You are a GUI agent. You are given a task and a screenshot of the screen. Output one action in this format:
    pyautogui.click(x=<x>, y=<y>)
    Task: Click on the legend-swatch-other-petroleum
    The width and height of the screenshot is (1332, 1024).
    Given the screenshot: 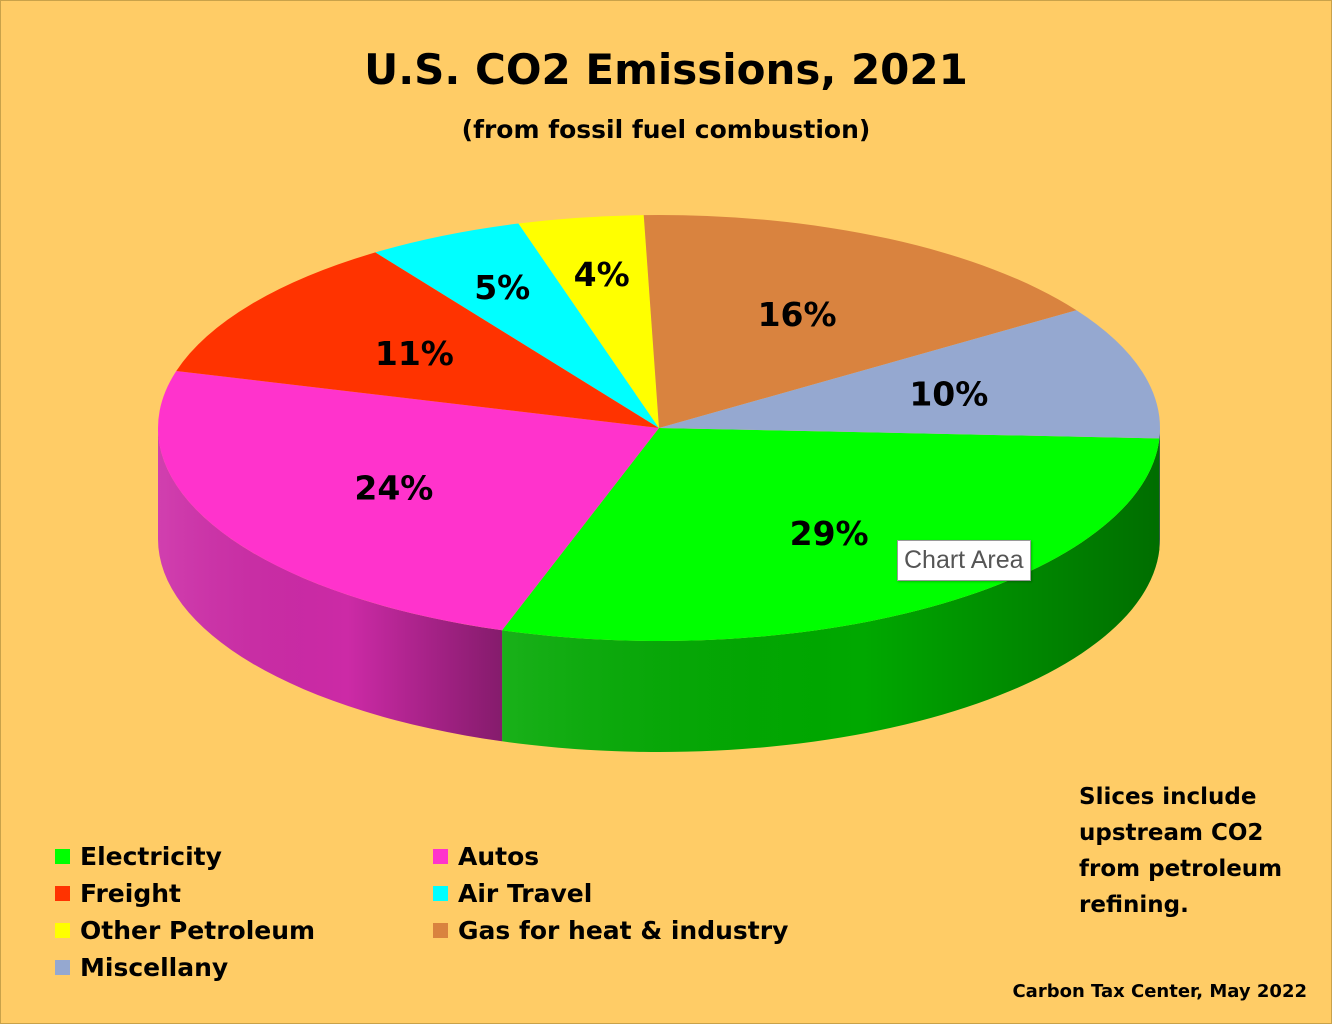 What is the action you would take?
    pyautogui.click(x=62, y=930)
    